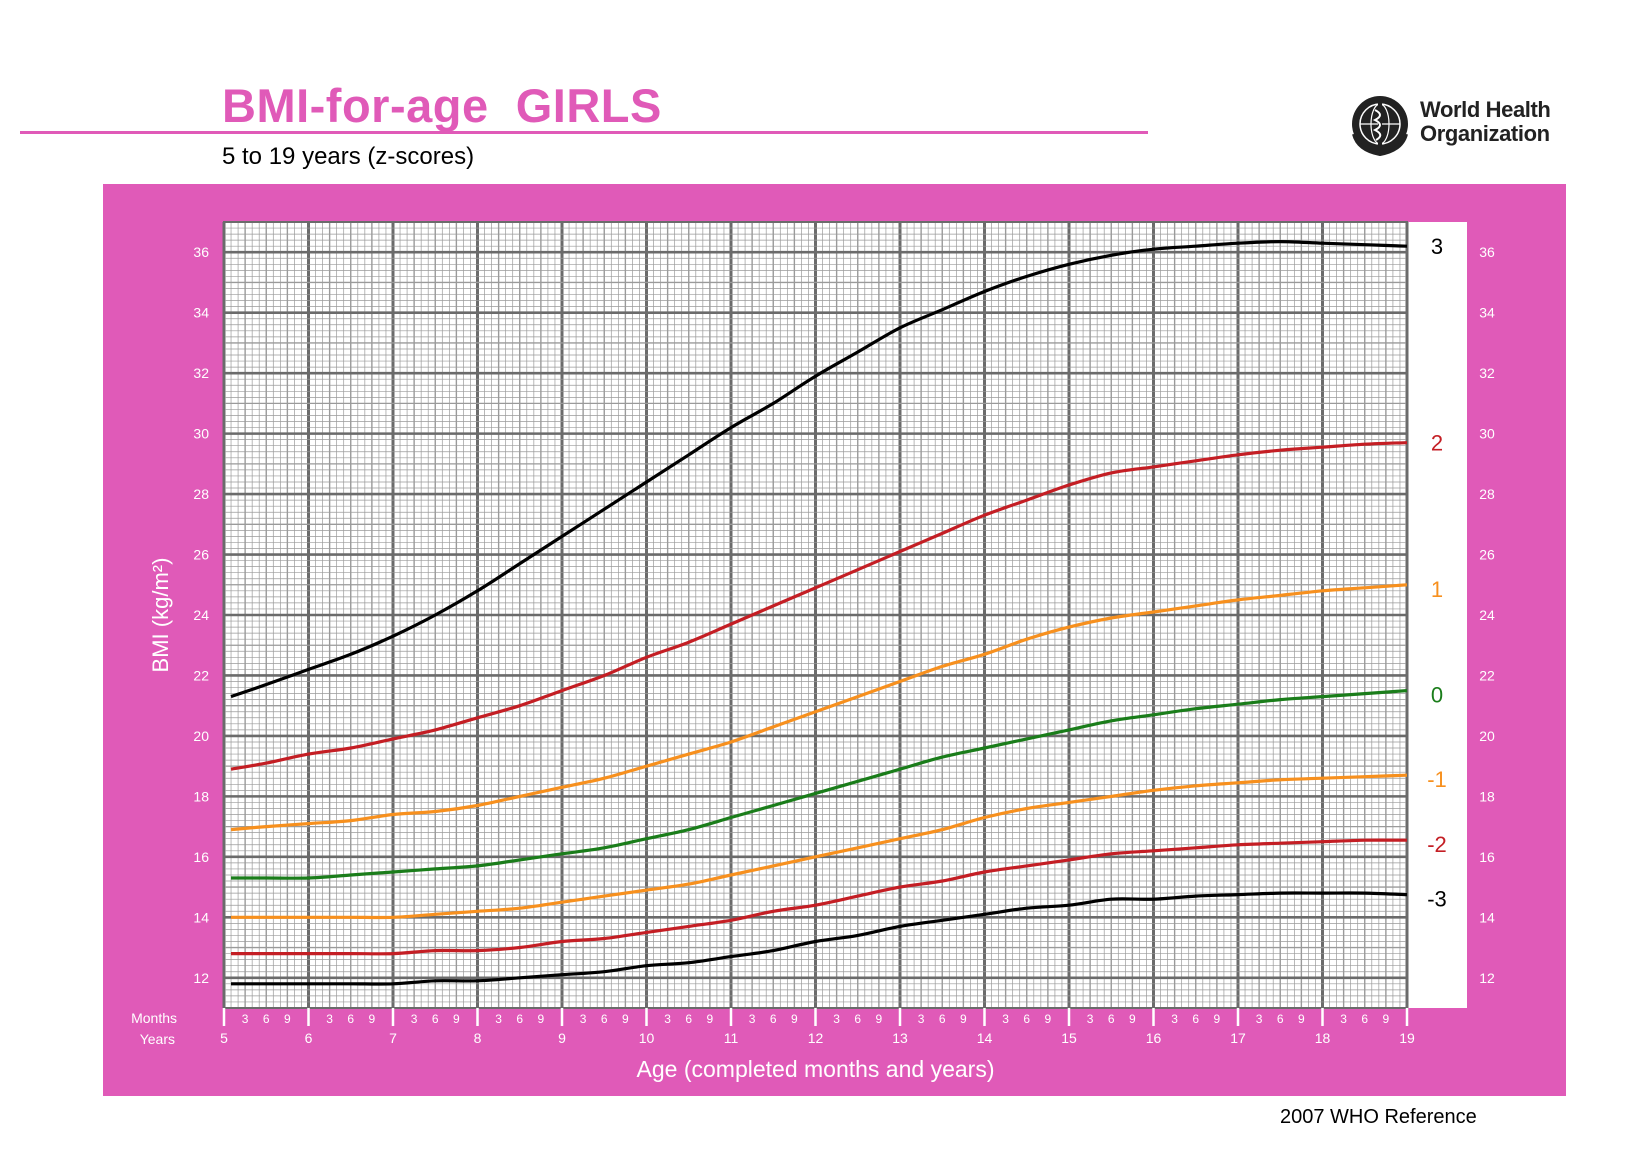  I want to click on years-row-label: Years, so click(157, 1039).